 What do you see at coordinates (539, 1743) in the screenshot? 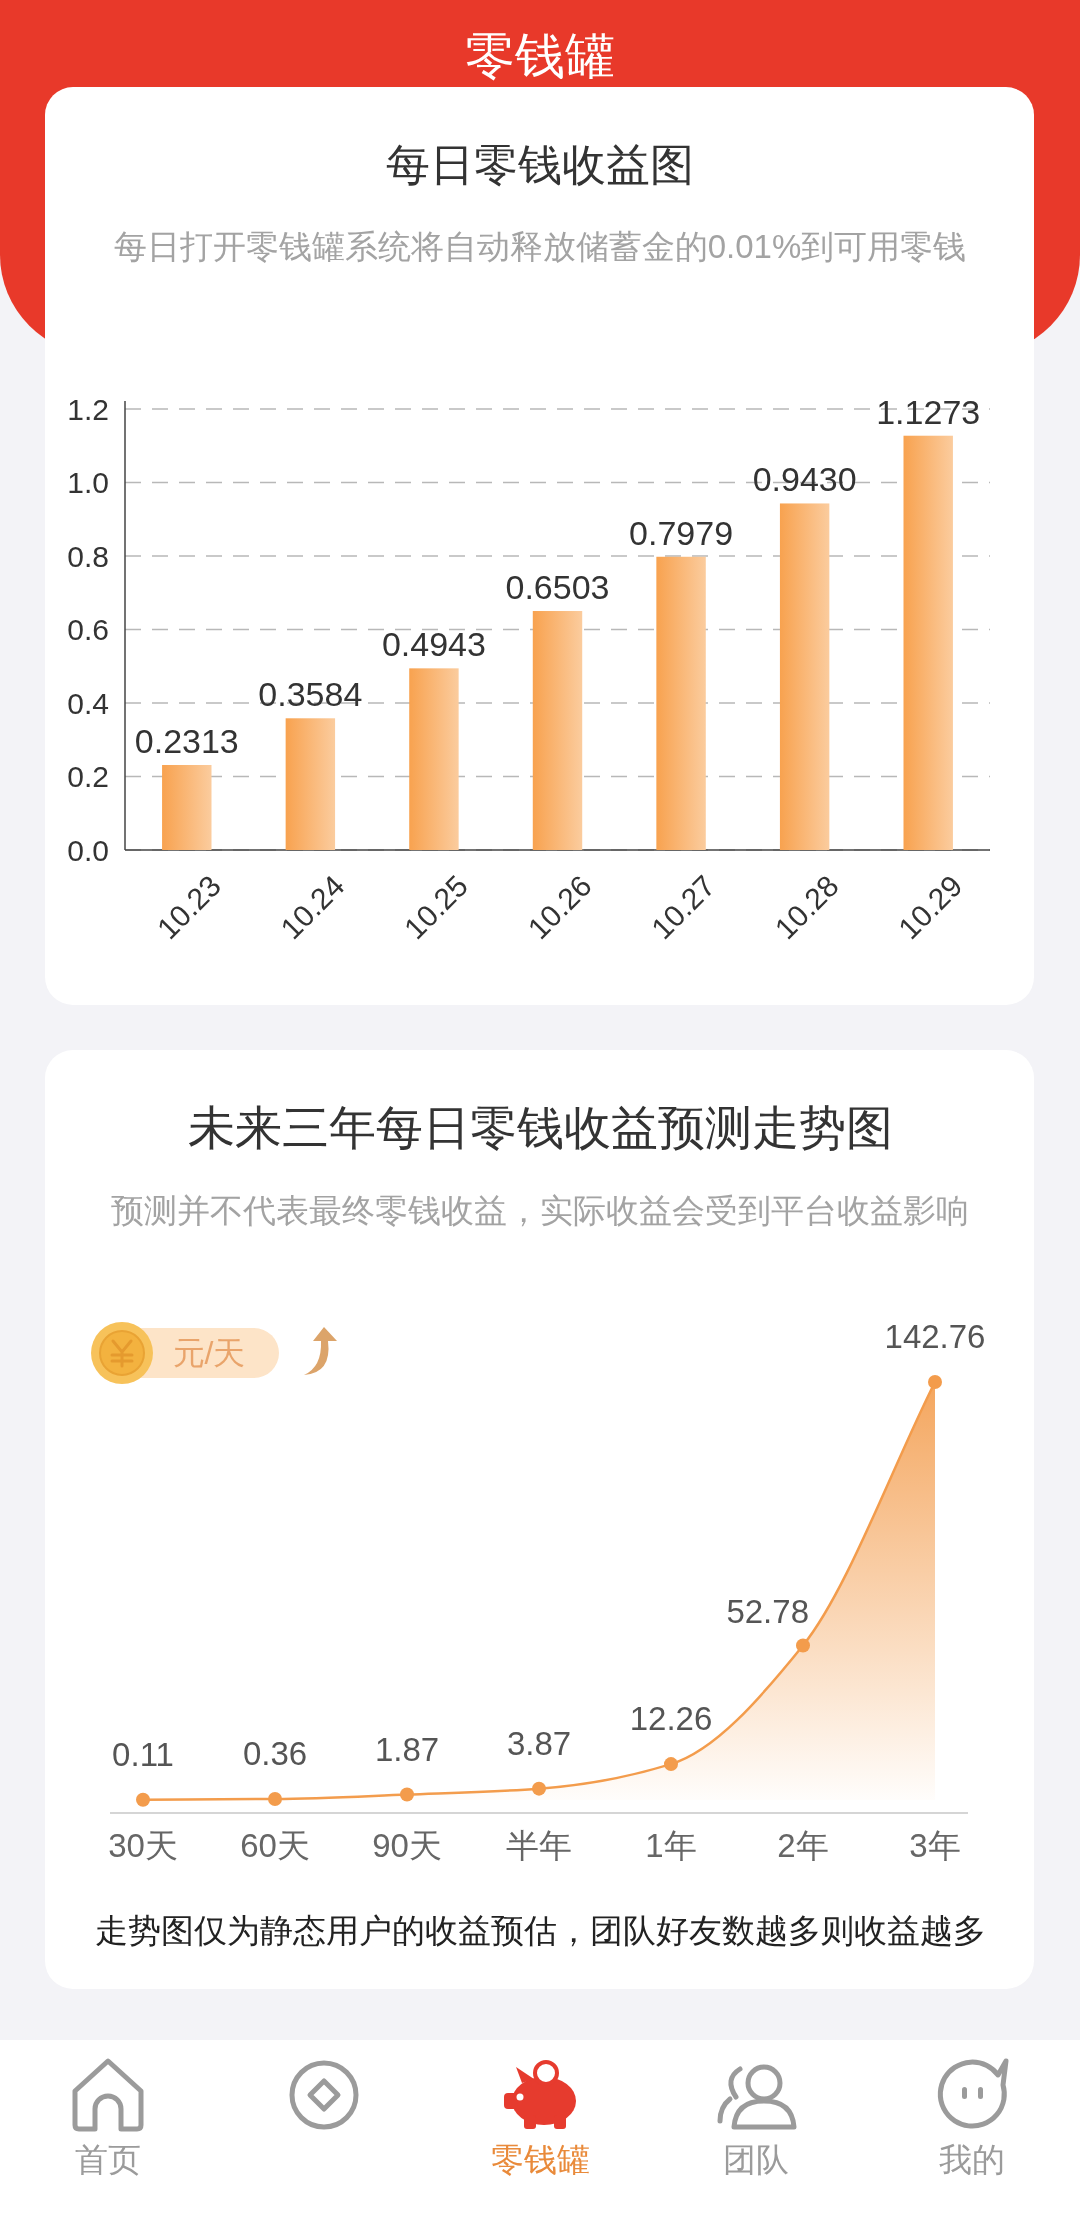
I see `data-label: 3.87` at bounding box center [539, 1743].